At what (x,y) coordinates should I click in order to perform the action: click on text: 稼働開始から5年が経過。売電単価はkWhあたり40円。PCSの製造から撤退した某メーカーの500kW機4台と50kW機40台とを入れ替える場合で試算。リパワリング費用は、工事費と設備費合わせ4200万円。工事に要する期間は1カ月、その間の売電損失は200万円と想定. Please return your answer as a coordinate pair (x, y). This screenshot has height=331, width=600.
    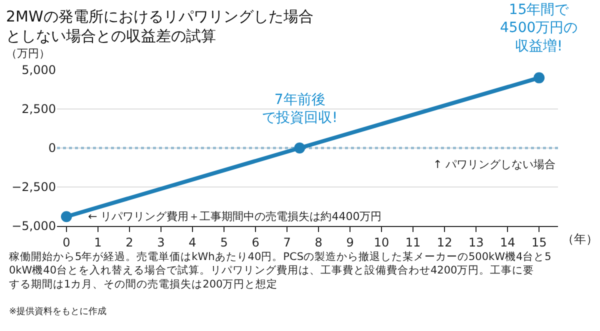
    Looking at the image, I should click on (280, 270).